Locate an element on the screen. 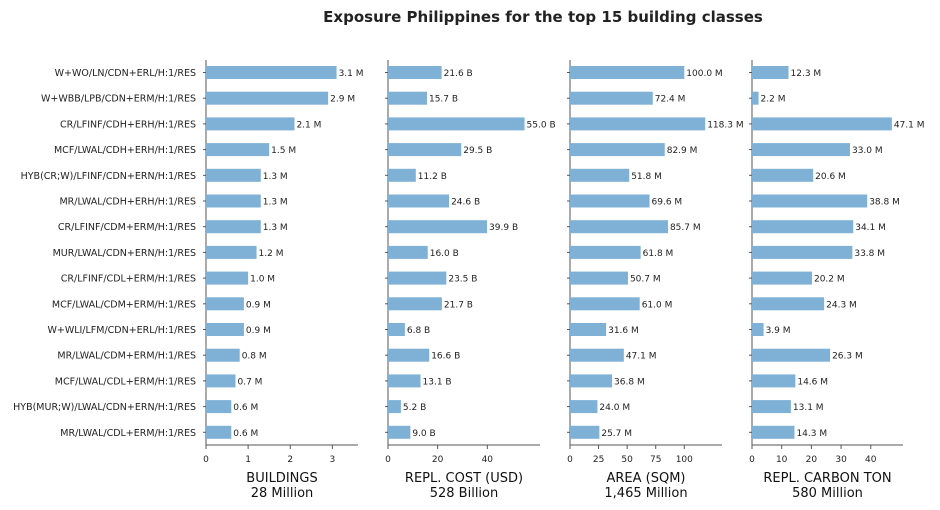 The height and width of the screenshot is (510, 940). category-label: CR/LFINF/CDM+ERM/H:1/RES is located at coordinates (127, 227).